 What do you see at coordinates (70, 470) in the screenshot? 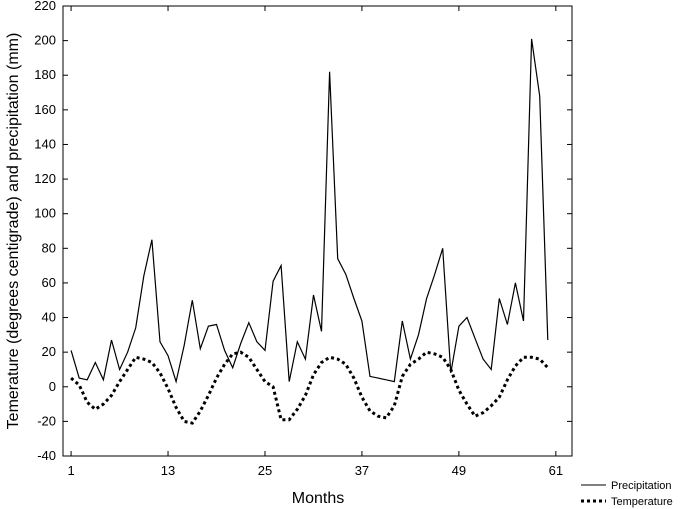
I see `x-tick-label: 1` at bounding box center [70, 470].